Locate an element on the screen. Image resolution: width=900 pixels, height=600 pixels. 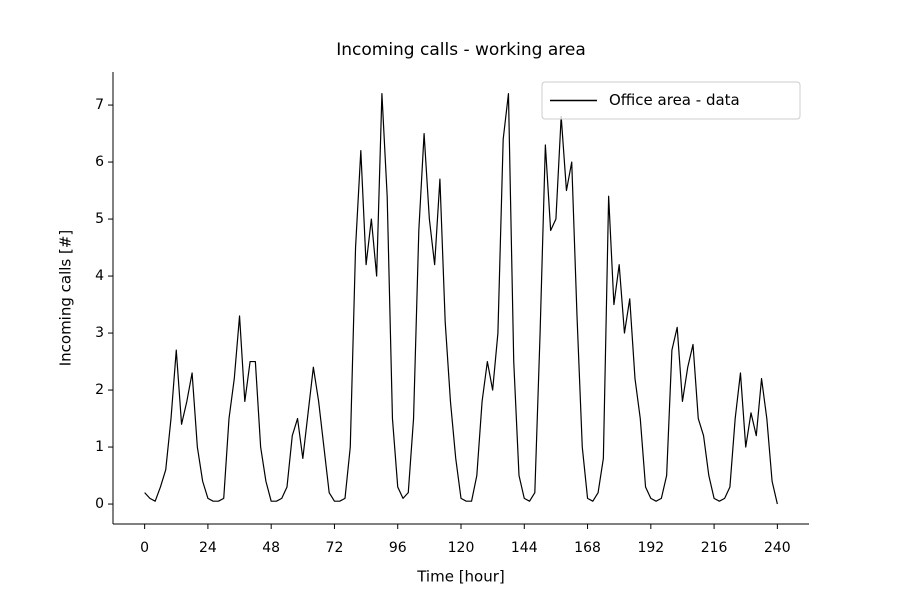
y-tick-label: 4 is located at coordinates (99, 276).